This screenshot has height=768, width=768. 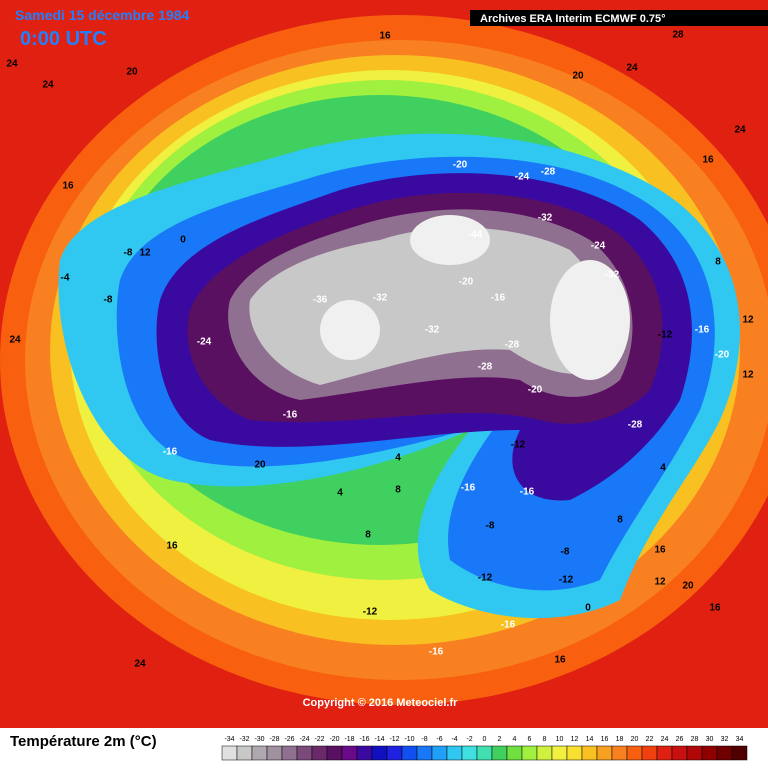 What do you see at coordinates (83, 741) in the screenshot?
I see `legend-title: Température 2m (°C)` at bounding box center [83, 741].